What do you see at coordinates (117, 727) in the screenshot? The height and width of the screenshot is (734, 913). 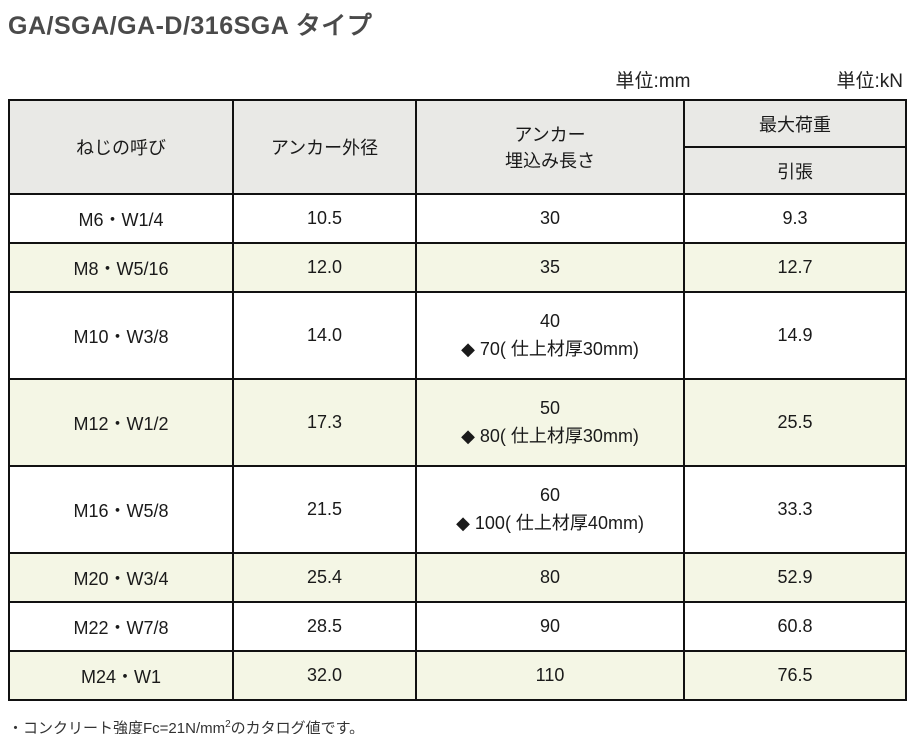 I see `footnote-text-pre: ・コンクリート強度Fc=21N/mm` at bounding box center [117, 727].